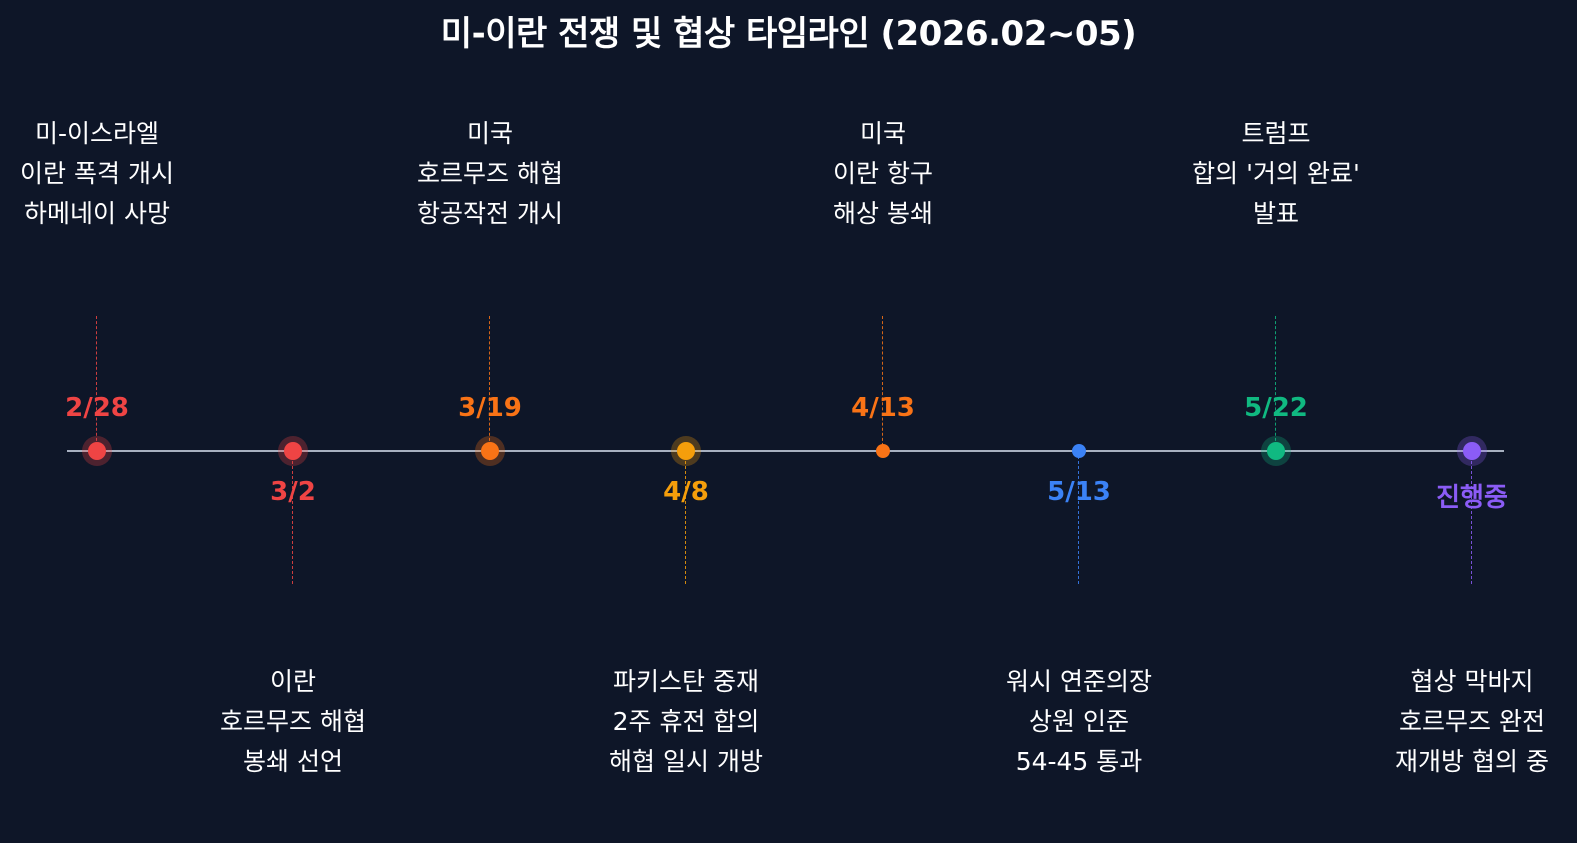 The height and width of the screenshot is (843, 1577). Describe the element at coordinates (1276, 213) in the screenshot. I see `event-description-line: 발표` at that location.